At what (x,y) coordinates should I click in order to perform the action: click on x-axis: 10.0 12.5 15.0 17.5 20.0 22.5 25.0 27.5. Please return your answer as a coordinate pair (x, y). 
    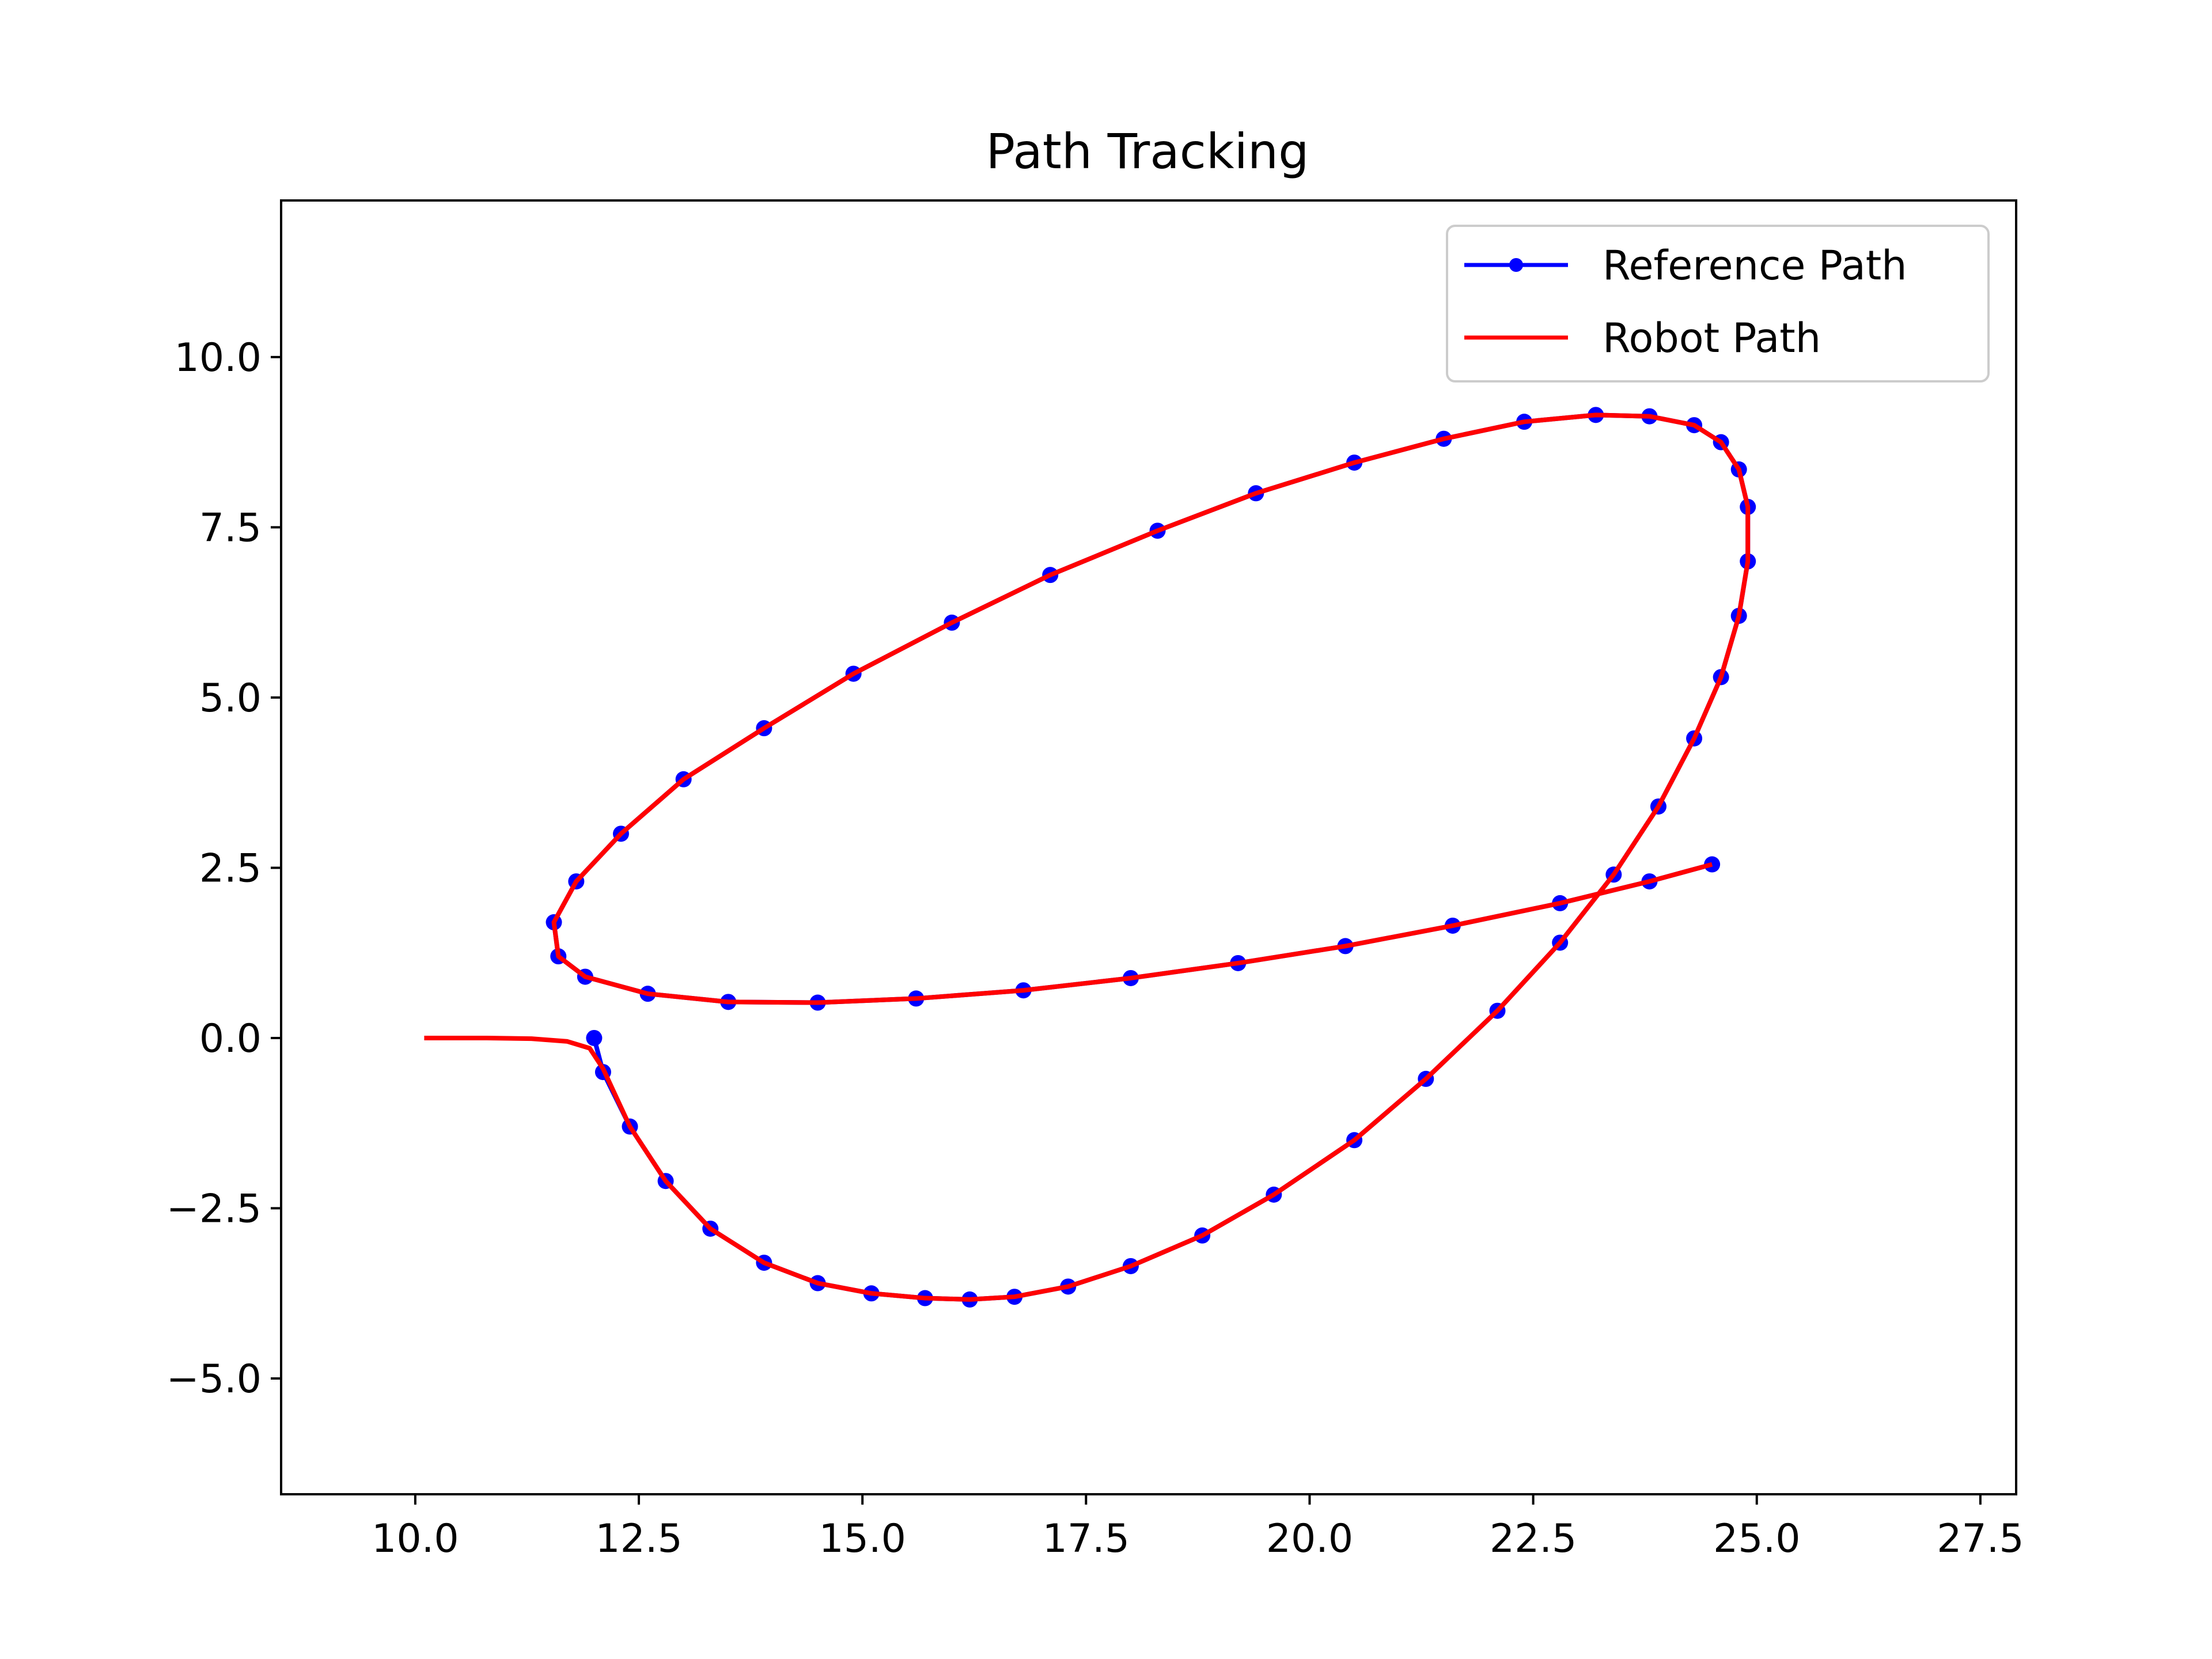
    Looking at the image, I should click on (1198, 1528).